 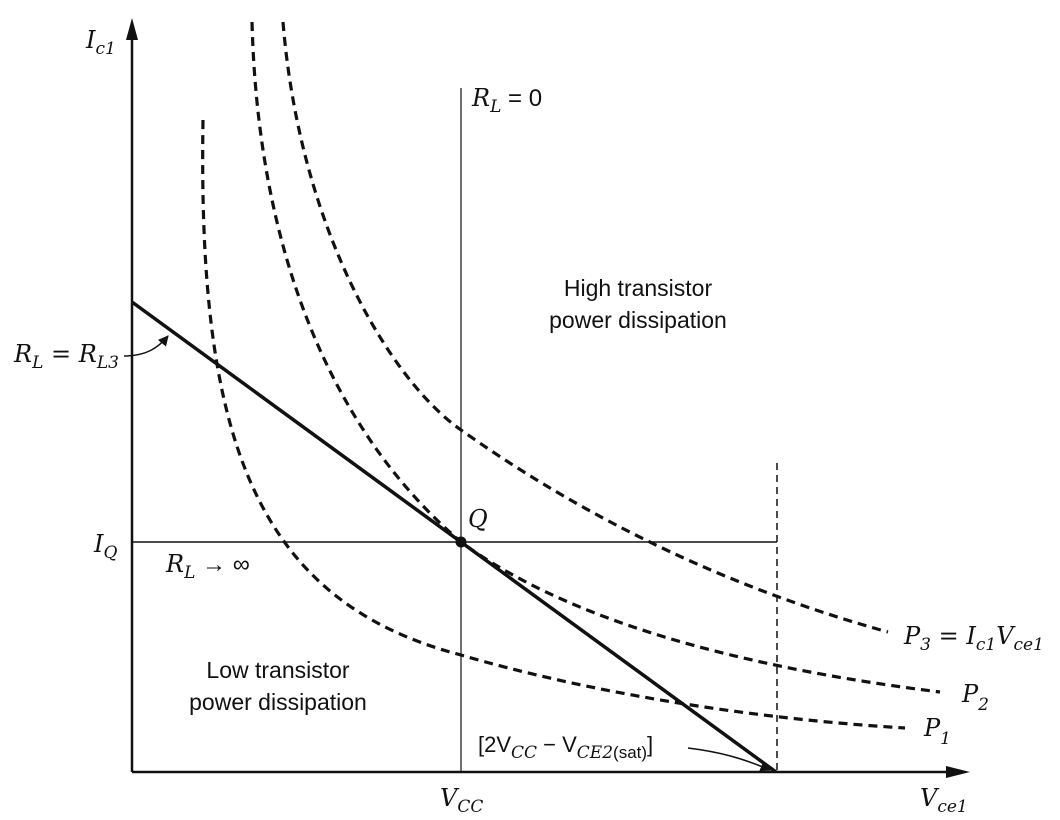 I want to click on x-axis-label: Vce1, so click(x=944, y=800).